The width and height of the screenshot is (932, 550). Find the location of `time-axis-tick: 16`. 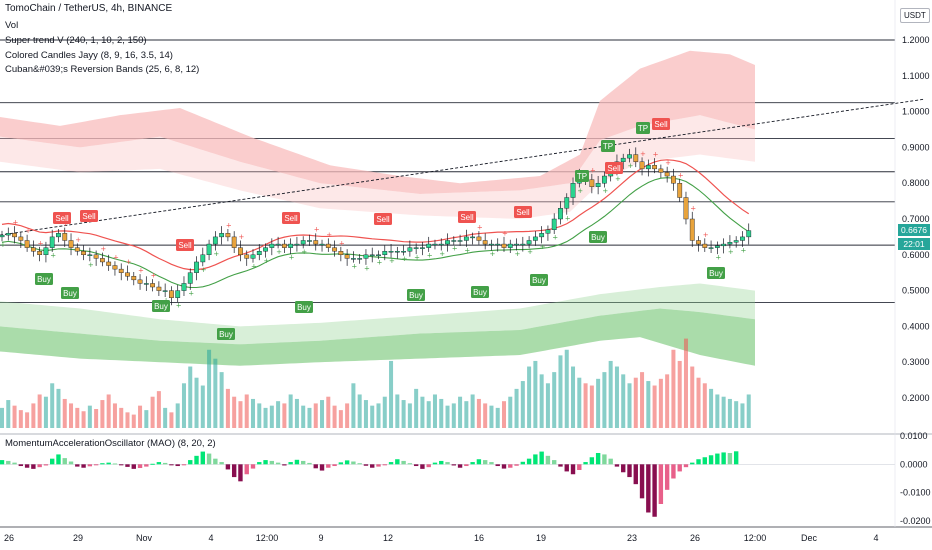

time-axis-tick: 16 is located at coordinates (479, 538).